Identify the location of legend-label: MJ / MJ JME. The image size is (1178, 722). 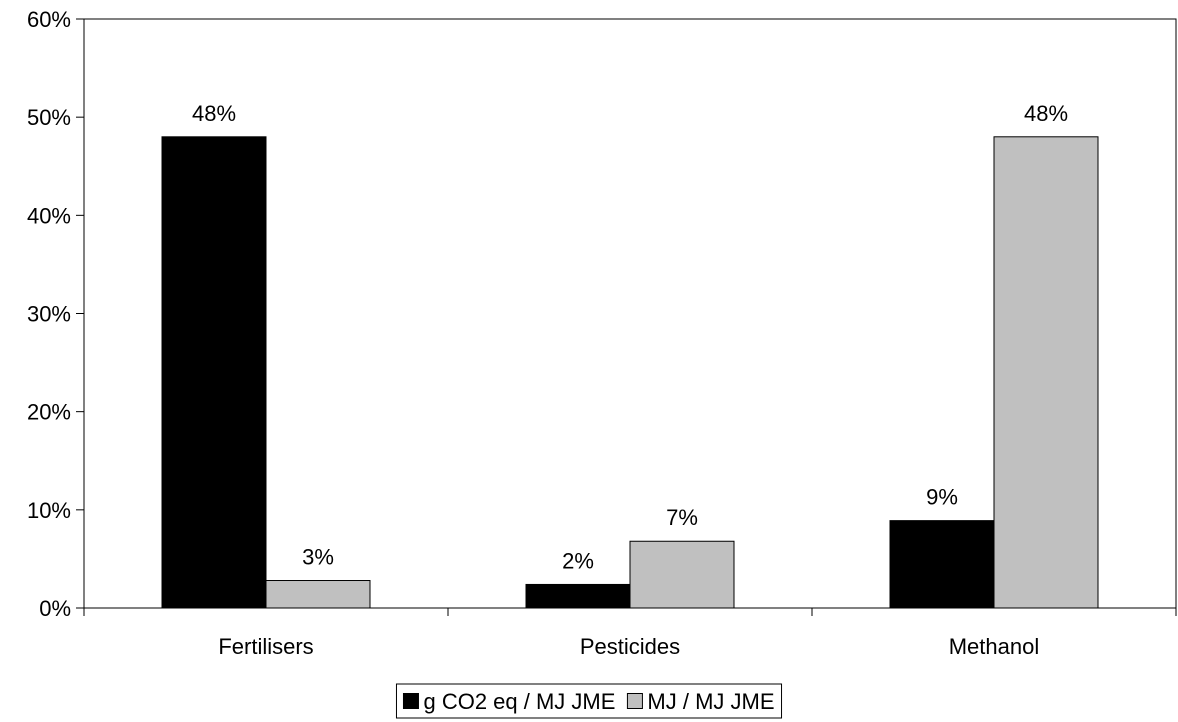
(710, 701).